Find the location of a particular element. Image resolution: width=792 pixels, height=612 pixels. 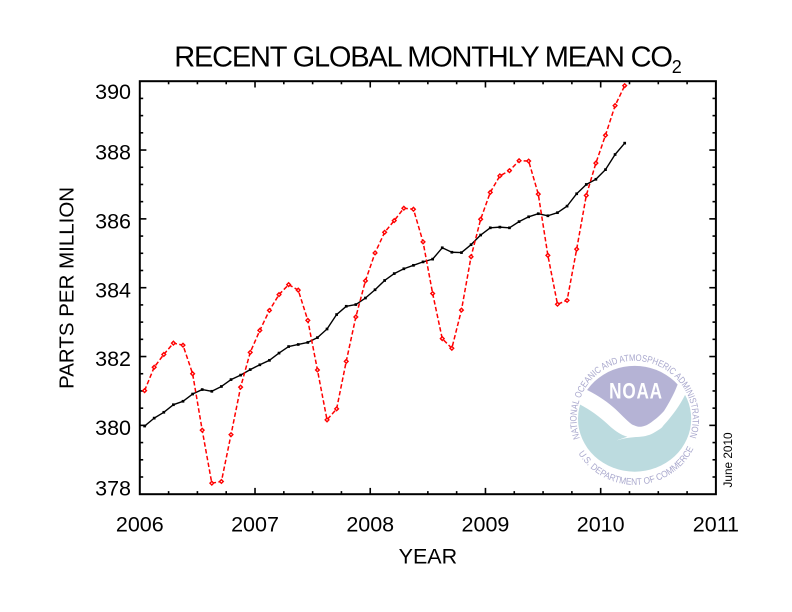

y-tick-label: 382 is located at coordinates (113, 359).